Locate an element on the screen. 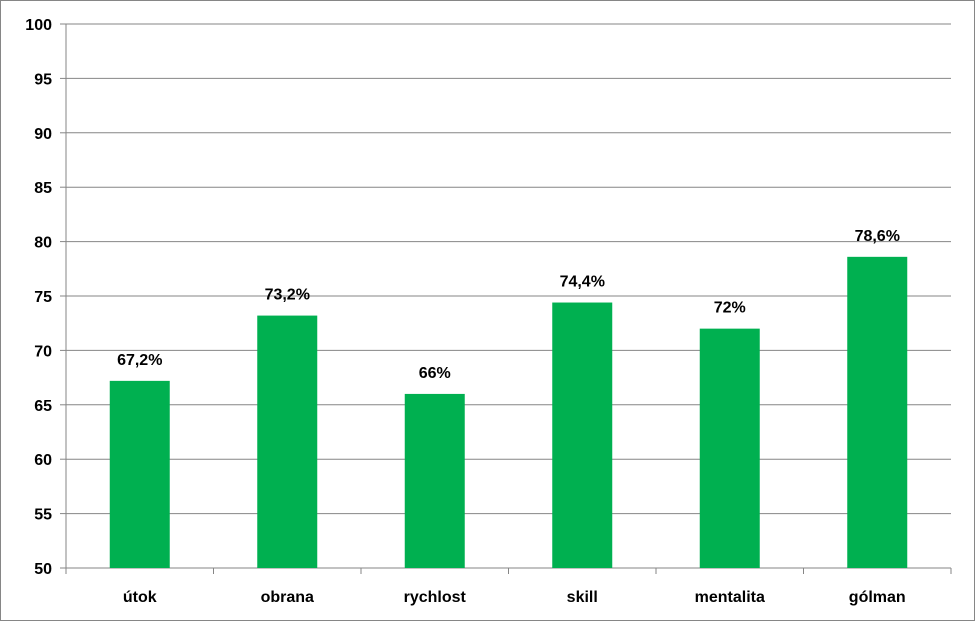 The image size is (975, 625). data-label: 72% is located at coordinates (730, 308).